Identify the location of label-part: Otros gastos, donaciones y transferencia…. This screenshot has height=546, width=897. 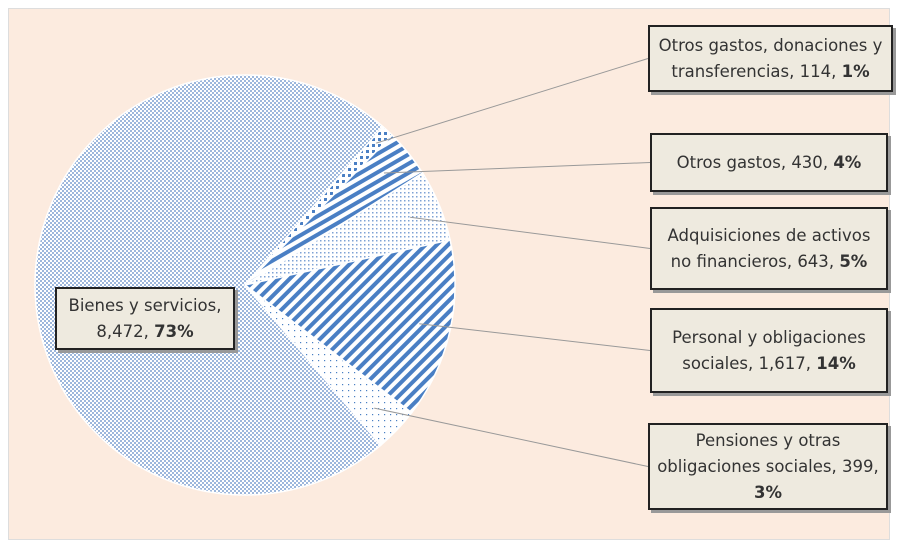
(770, 58).